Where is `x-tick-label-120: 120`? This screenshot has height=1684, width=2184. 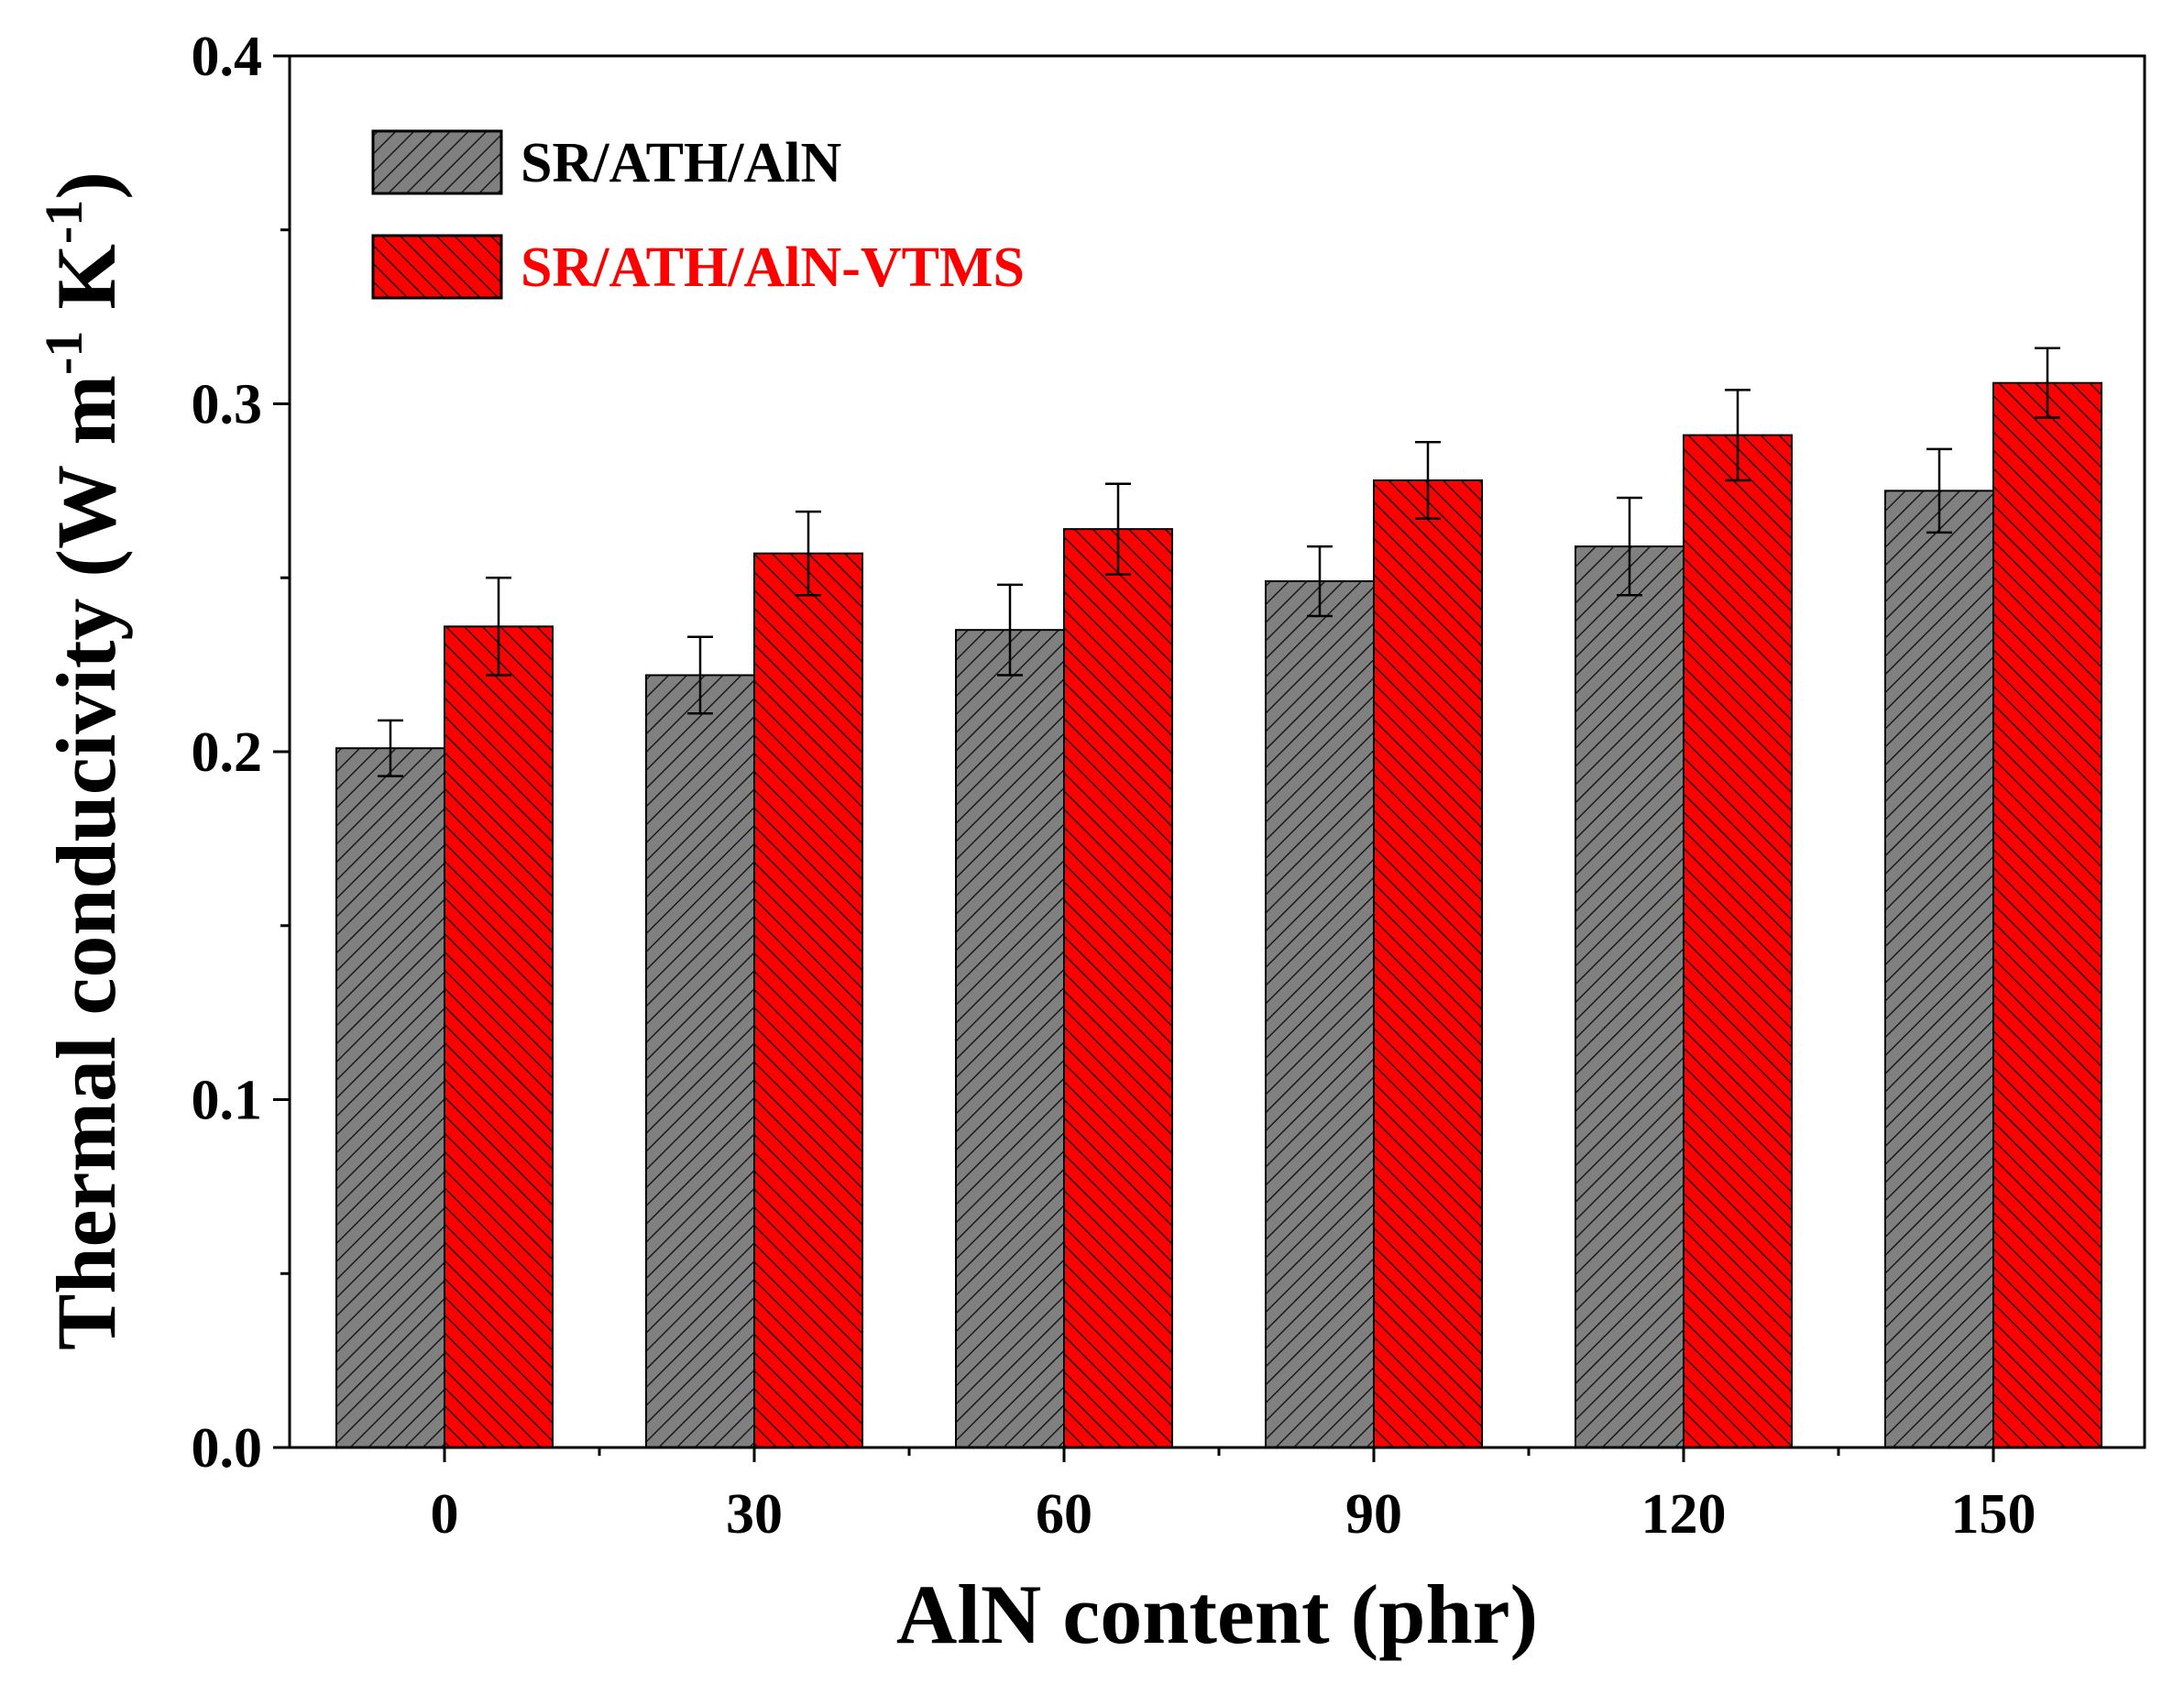
x-tick-label-120: 120 is located at coordinates (1684, 1514).